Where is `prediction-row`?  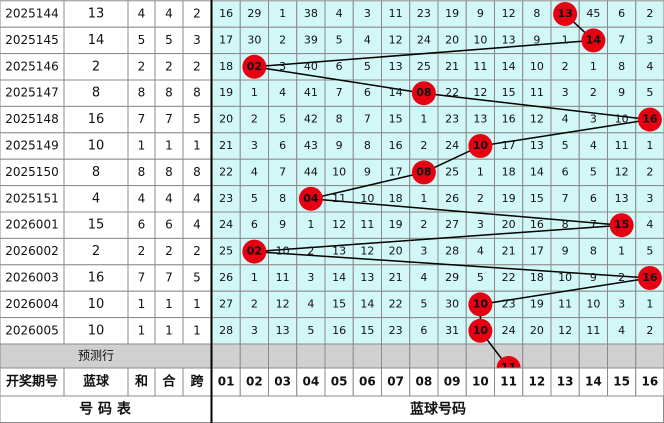
prediction-row is located at coordinates (106, 356).